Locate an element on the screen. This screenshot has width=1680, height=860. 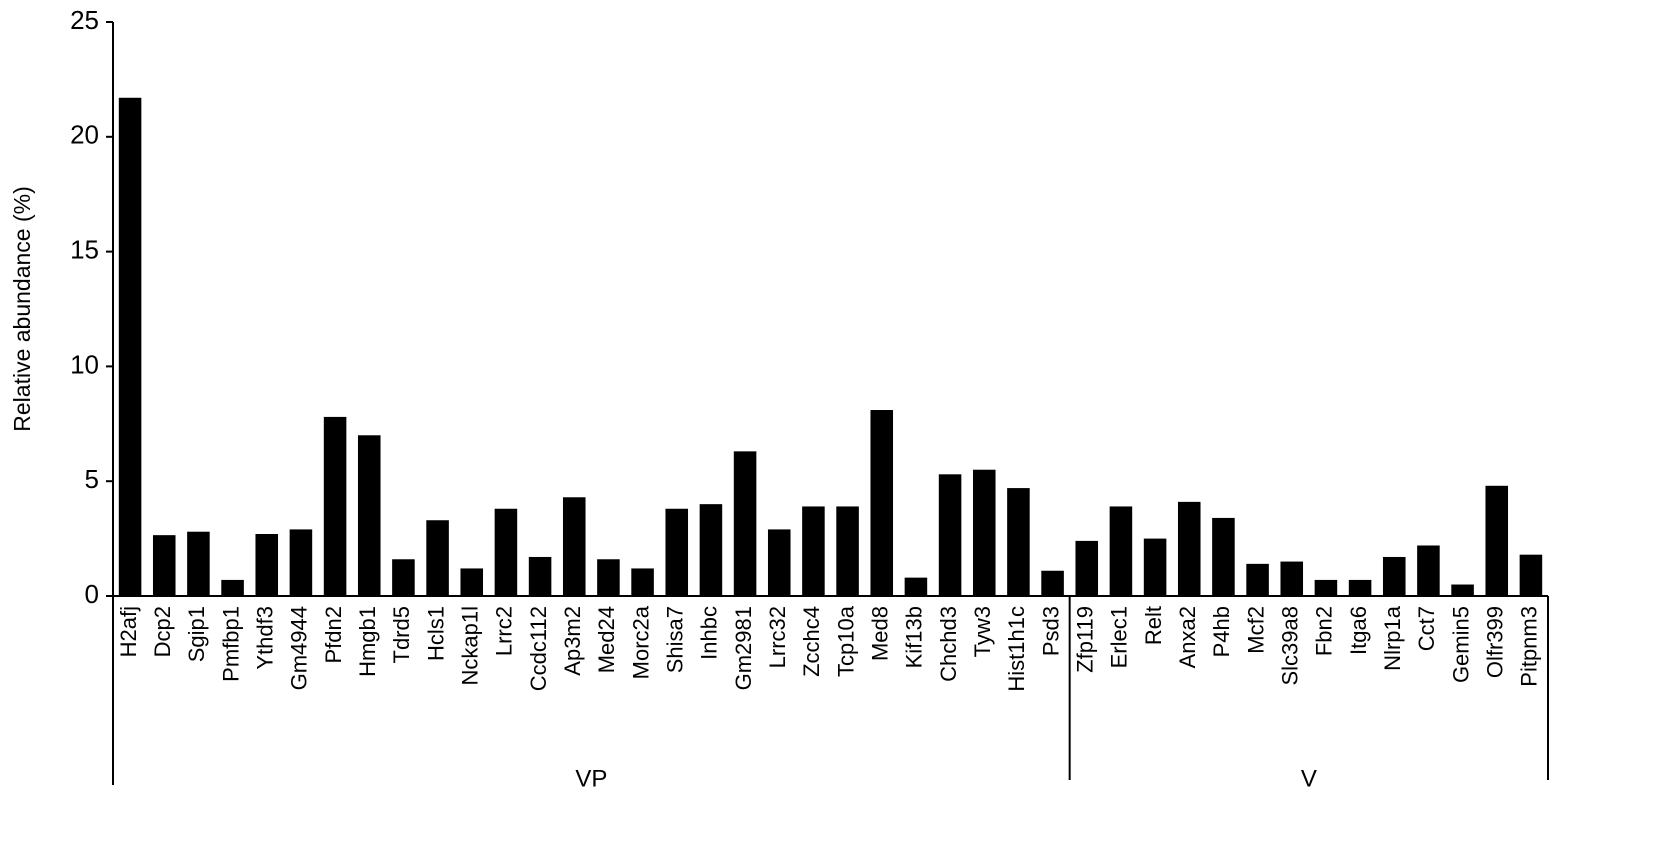
x-tick-label: Med8 is located at coordinates (880, 633).